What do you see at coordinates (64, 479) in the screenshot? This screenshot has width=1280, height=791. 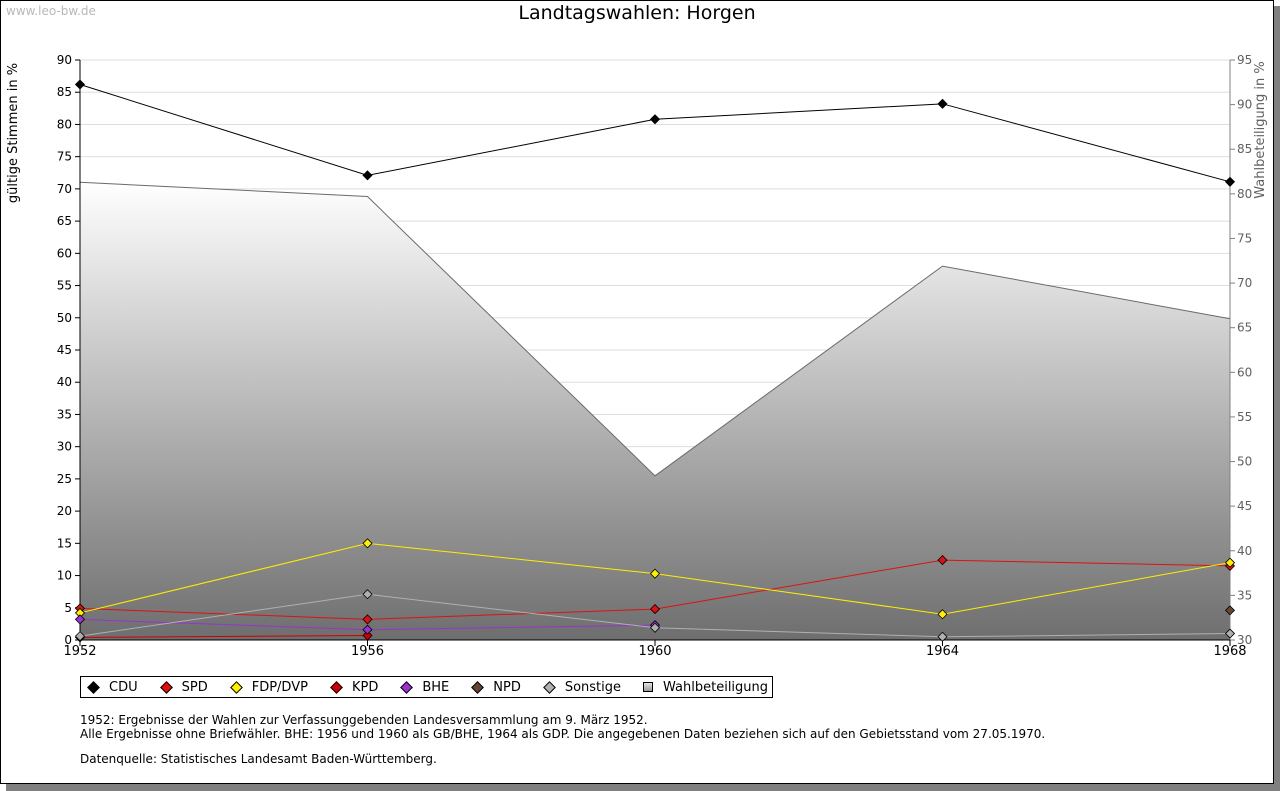 I see `y-tick-label: 25` at bounding box center [64, 479].